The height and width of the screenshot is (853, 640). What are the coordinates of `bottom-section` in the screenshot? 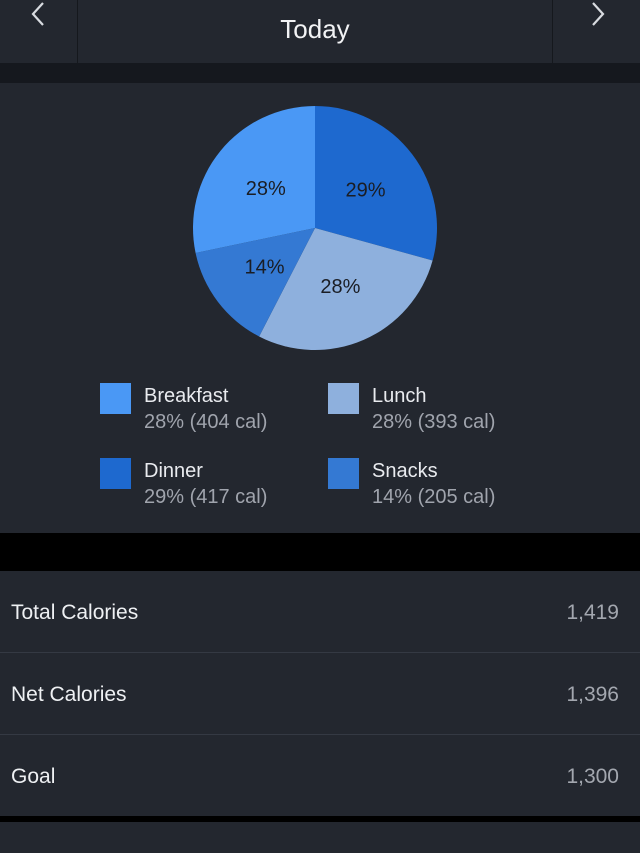 It's located at (320, 837).